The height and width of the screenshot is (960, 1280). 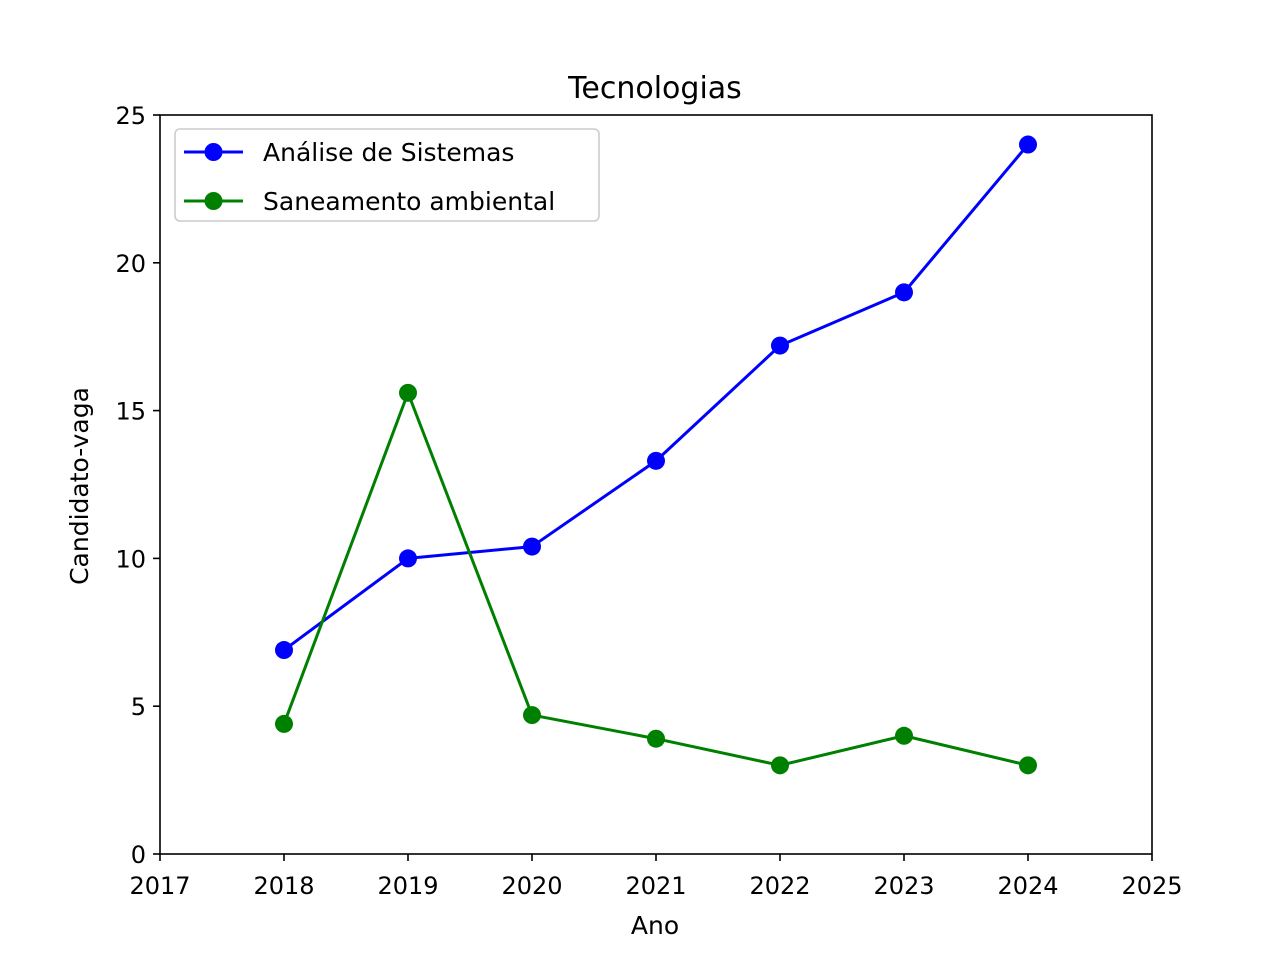 I want to click on legend: Análise de Sistemas Saneamento ambiental, so click(x=387, y=175).